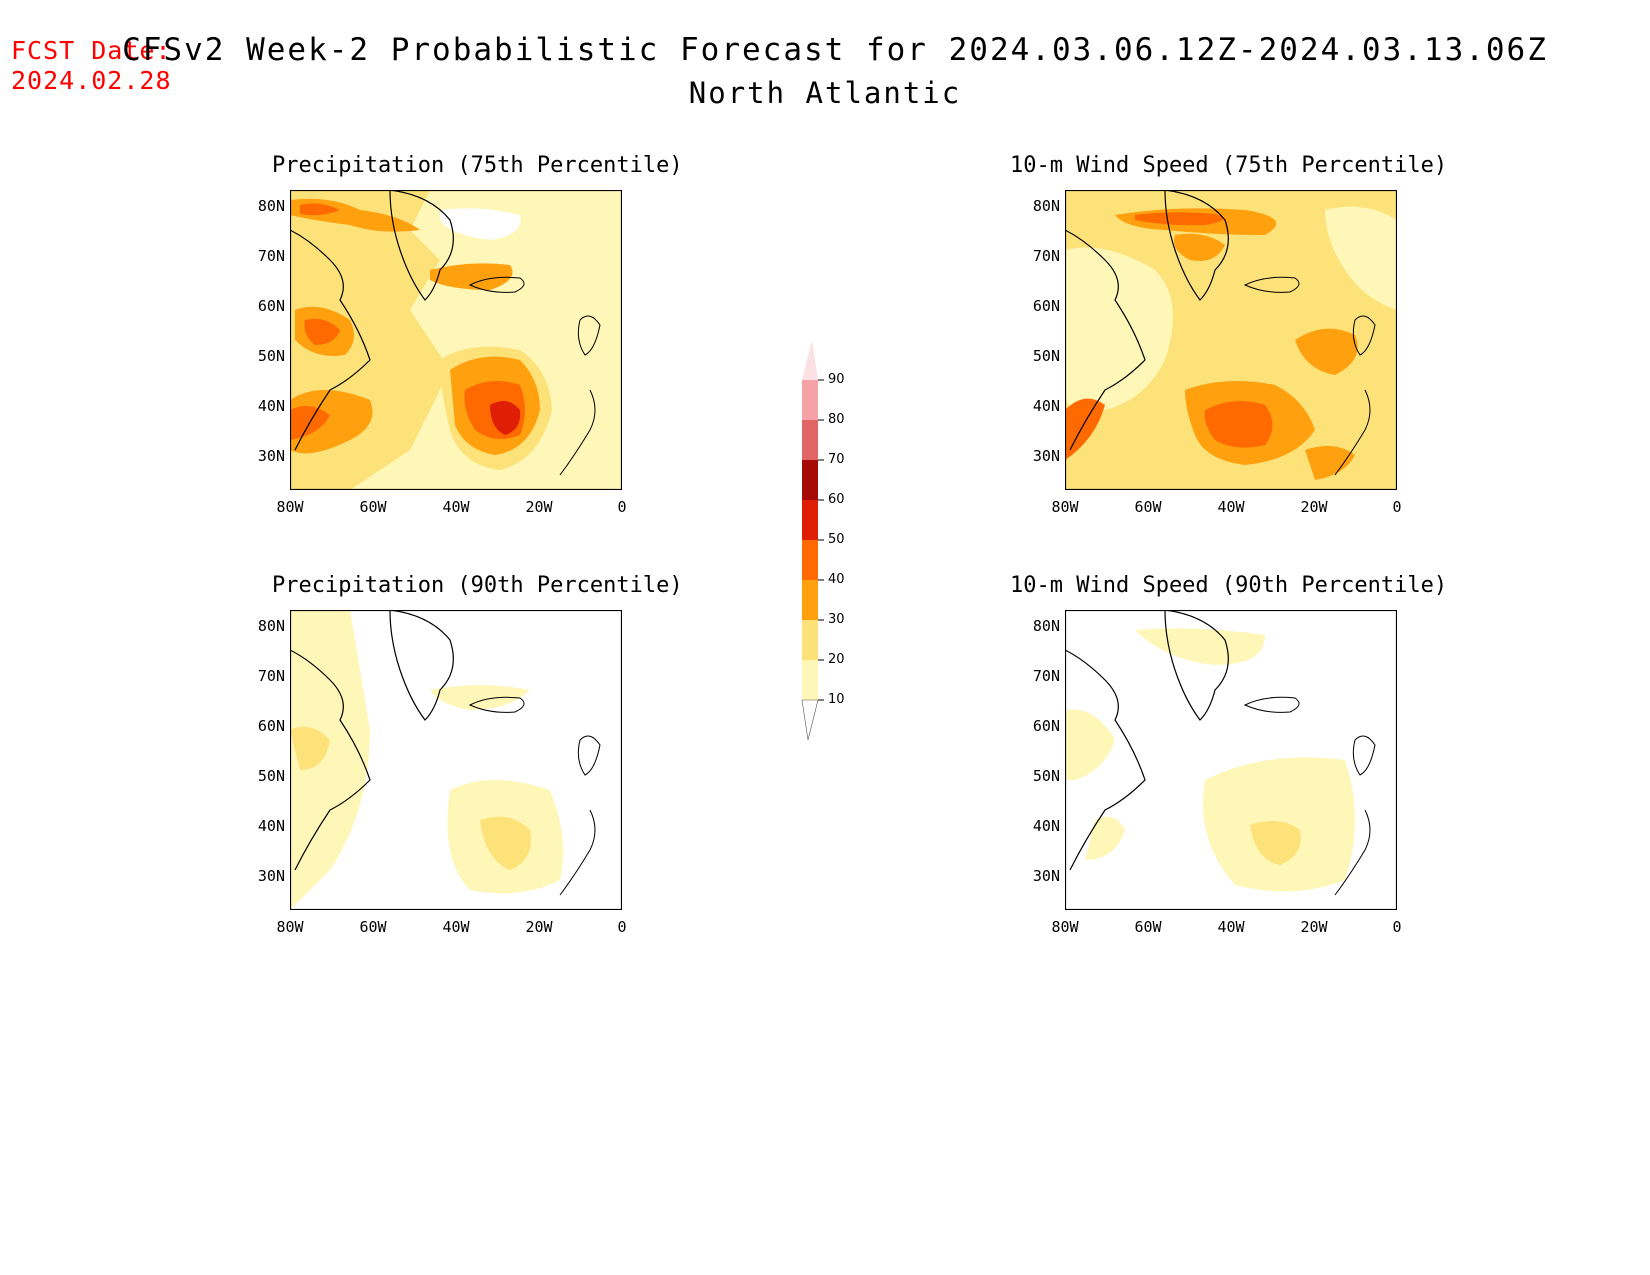  What do you see at coordinates (836, 419) in the screenshot?
I see `colorbar-tick-label: 80` at bounding box center [836, 419].